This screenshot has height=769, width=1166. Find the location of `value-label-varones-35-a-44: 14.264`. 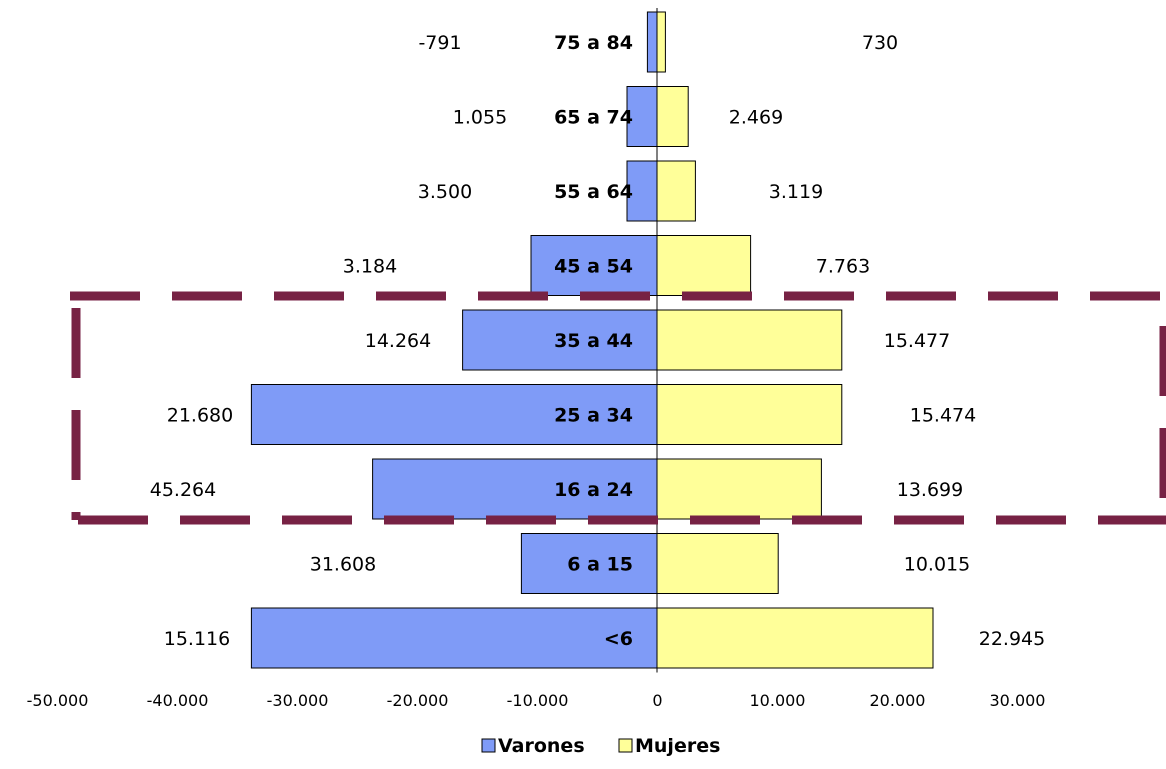

value-label-varones-35-a-44: 14.264 is located at coordinates (398, 341).